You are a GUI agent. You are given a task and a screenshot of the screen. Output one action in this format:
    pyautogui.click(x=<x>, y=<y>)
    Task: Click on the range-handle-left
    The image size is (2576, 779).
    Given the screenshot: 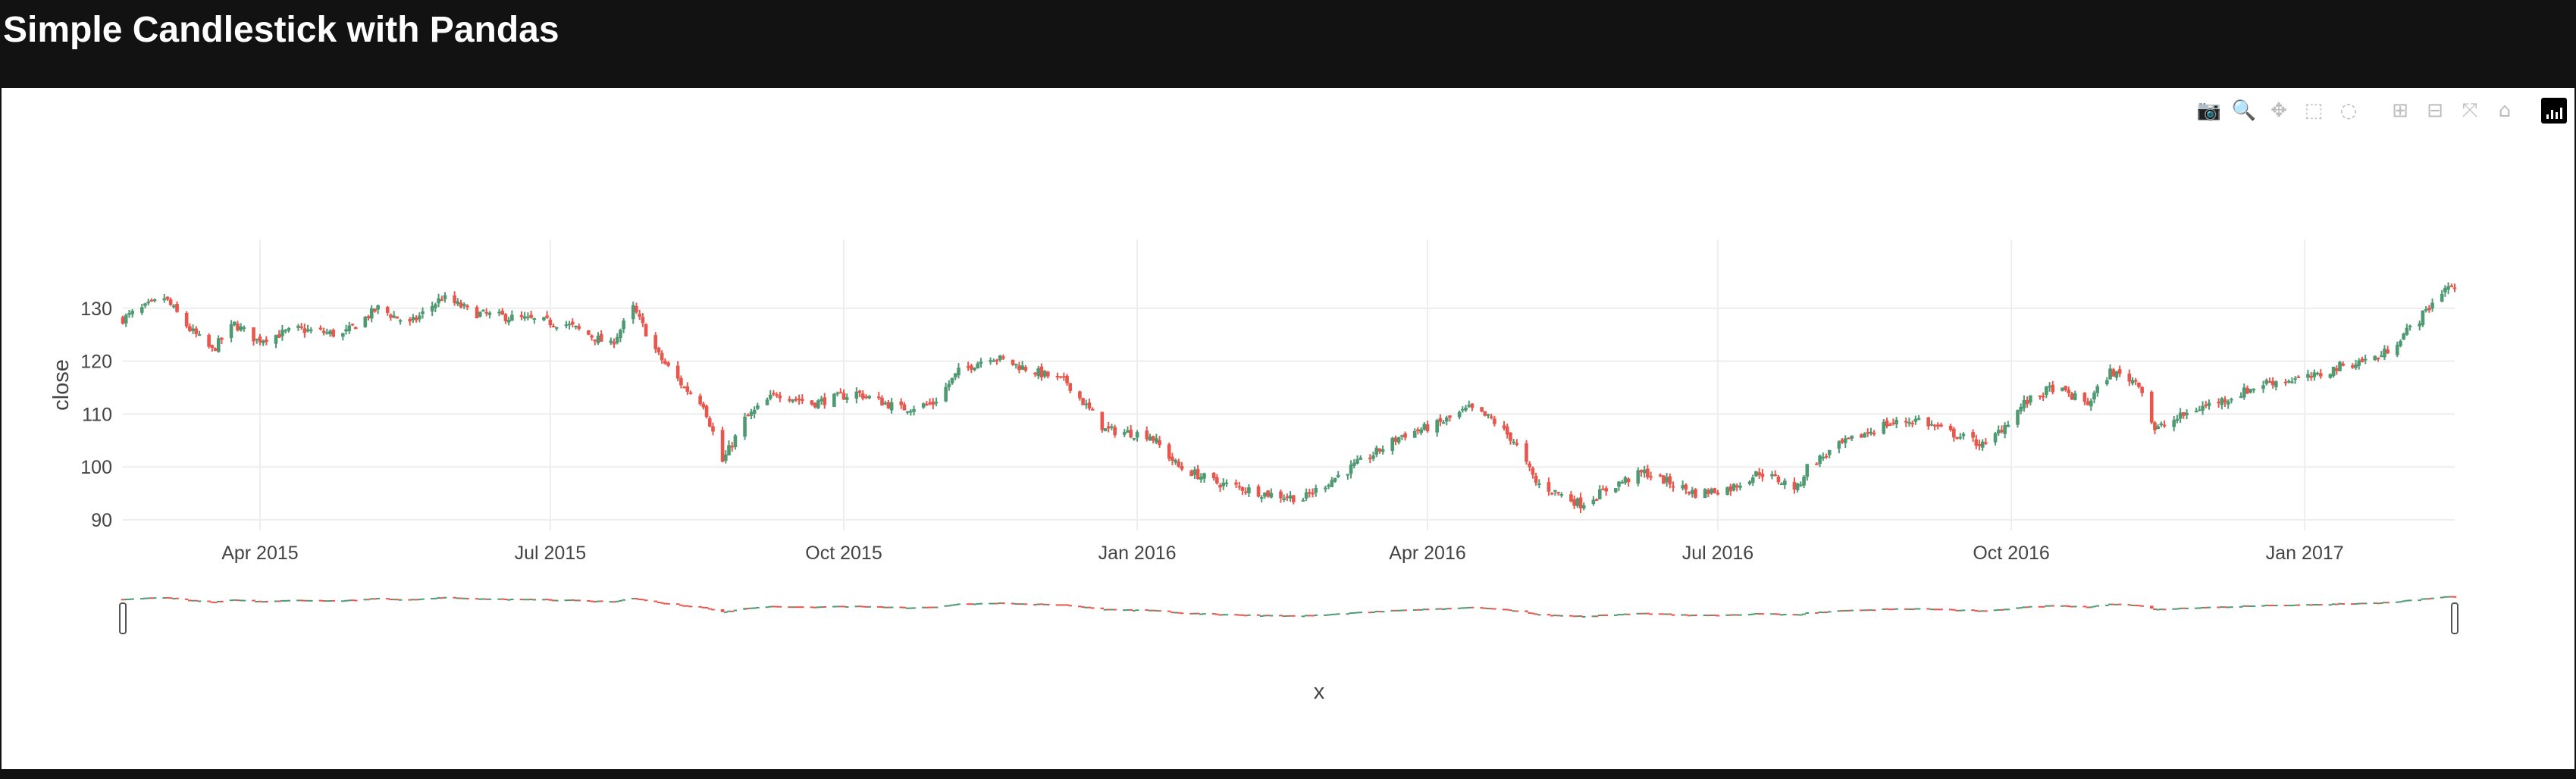 What is the action you would take?
    pyautogui.click(x=123, y=618)
    